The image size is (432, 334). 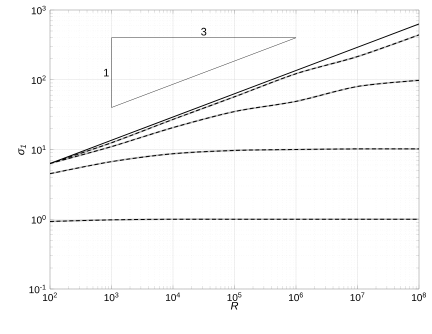 What do you see at coordinates (296, 297) in the screenshot?
I see `x-tick-label: 10$^{6}$` at bounding box center [296, 297].